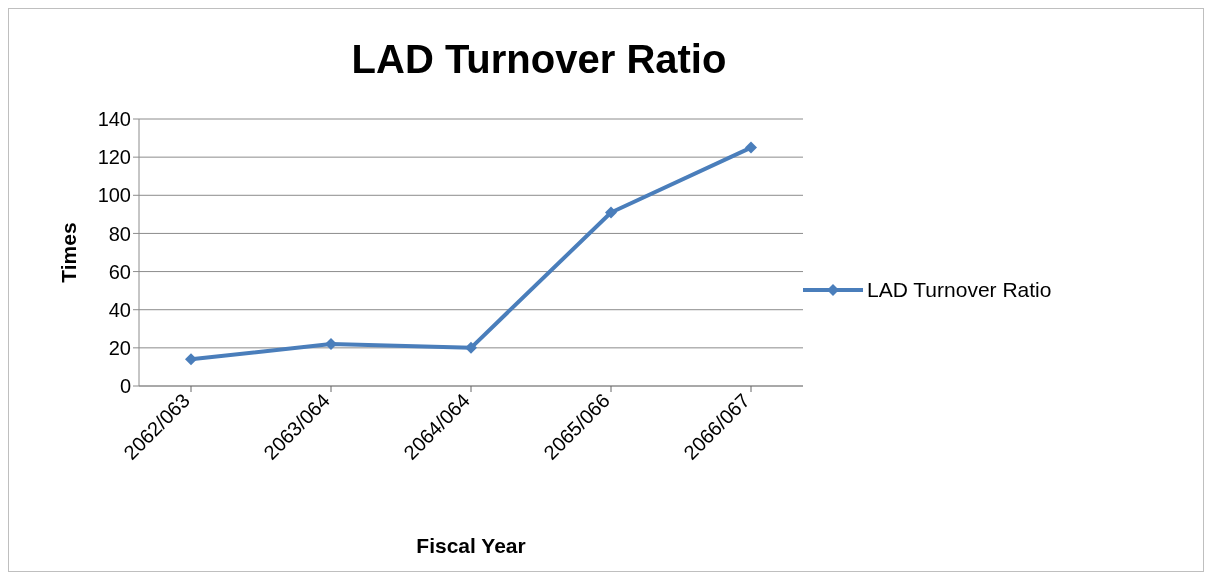 The width and height of the screenshot is (1212, 580). What do you see at coordinates (959, 290) in the screenshot?
I see `legend-label: LAD Turnover Ratio` at bounding box center [959, 290].